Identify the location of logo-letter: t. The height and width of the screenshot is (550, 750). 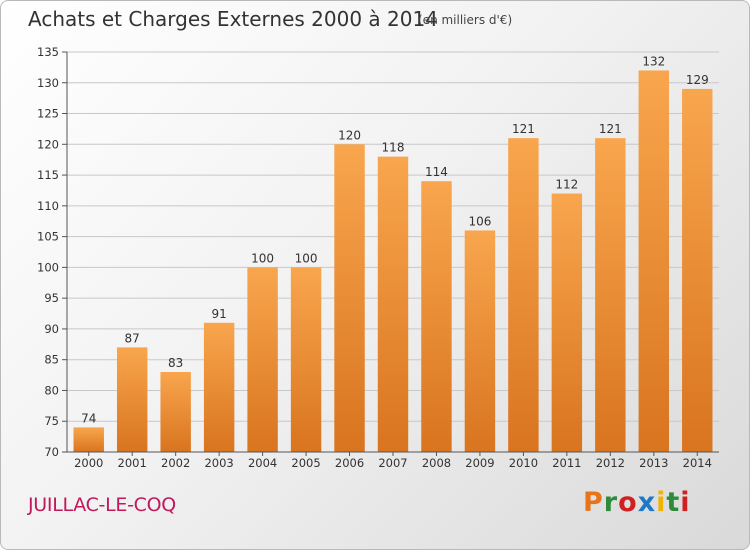
(673, 502).